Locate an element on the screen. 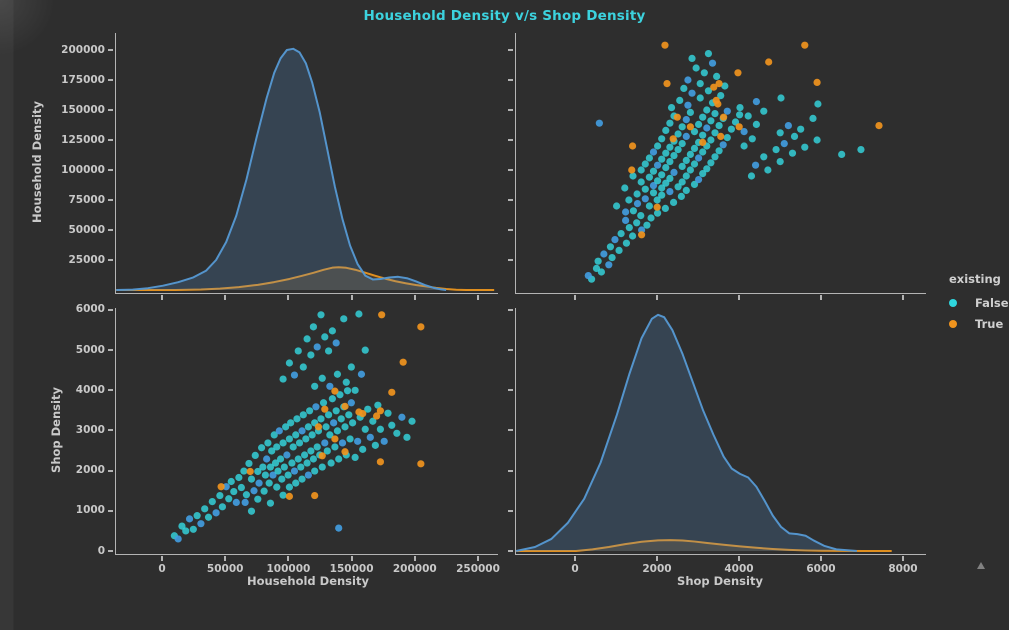 Image resolution: width=1009 pixels, height=630 pixels. tick-label: 50000 is located at coordinates (86, 229).